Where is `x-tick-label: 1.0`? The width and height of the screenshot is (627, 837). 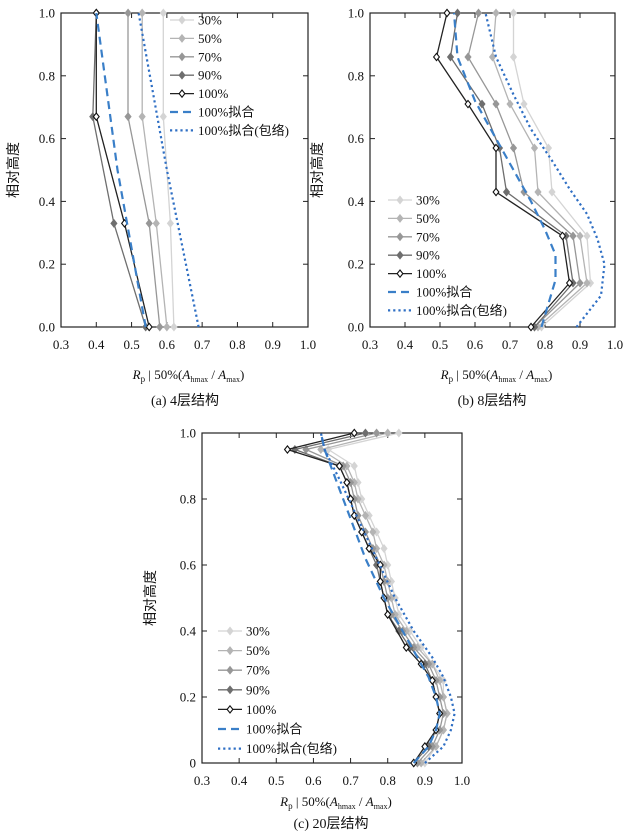 x-tick-label: 1.0 is located at coordinates (308, 344).